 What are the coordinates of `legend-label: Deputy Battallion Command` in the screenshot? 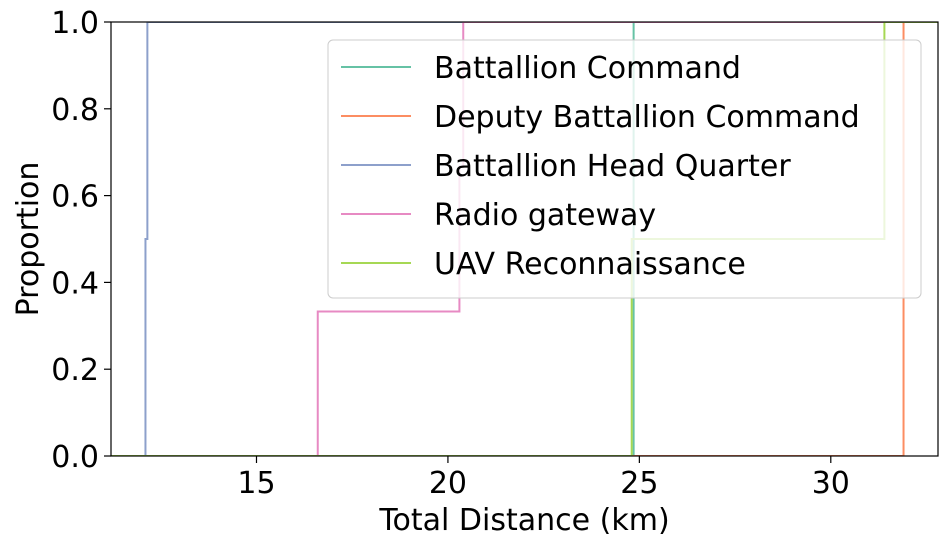 It's located at (647, 117).